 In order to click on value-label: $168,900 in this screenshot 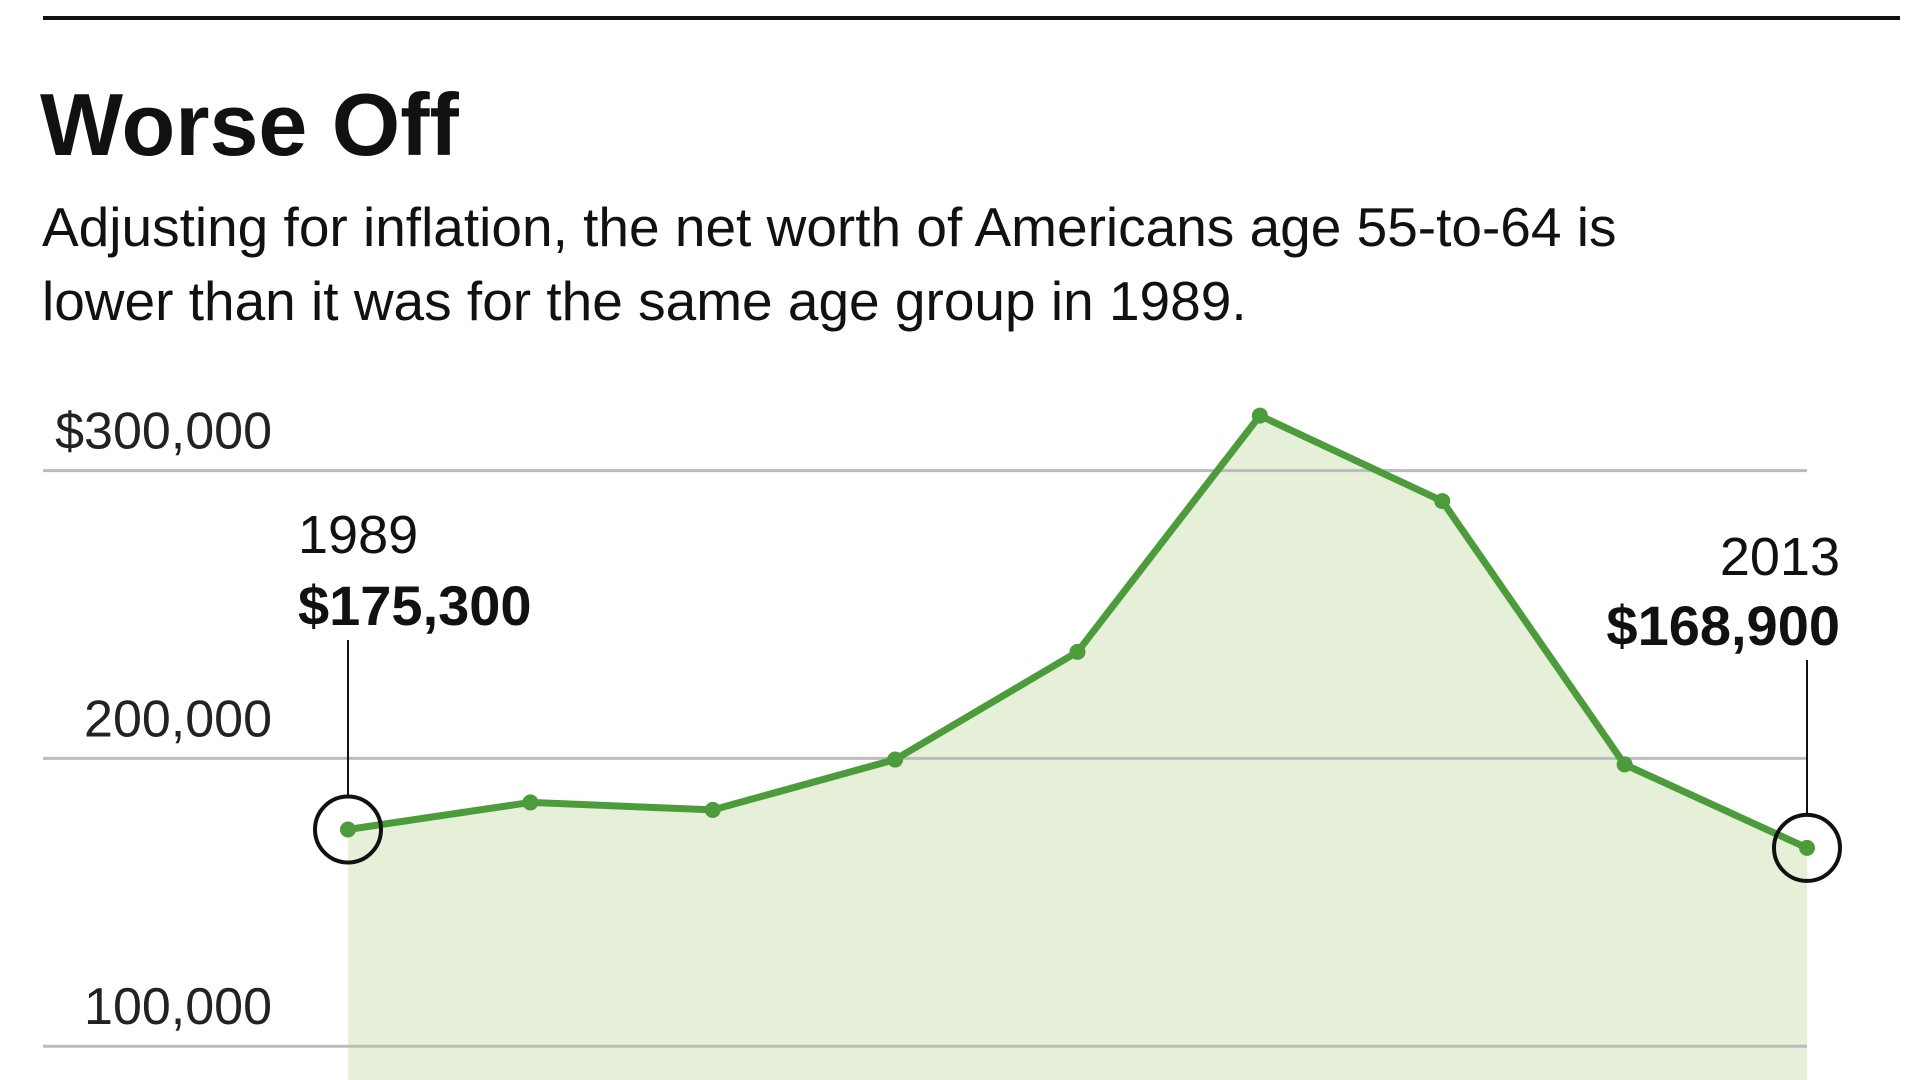, I will do `click(1723, 625)`.